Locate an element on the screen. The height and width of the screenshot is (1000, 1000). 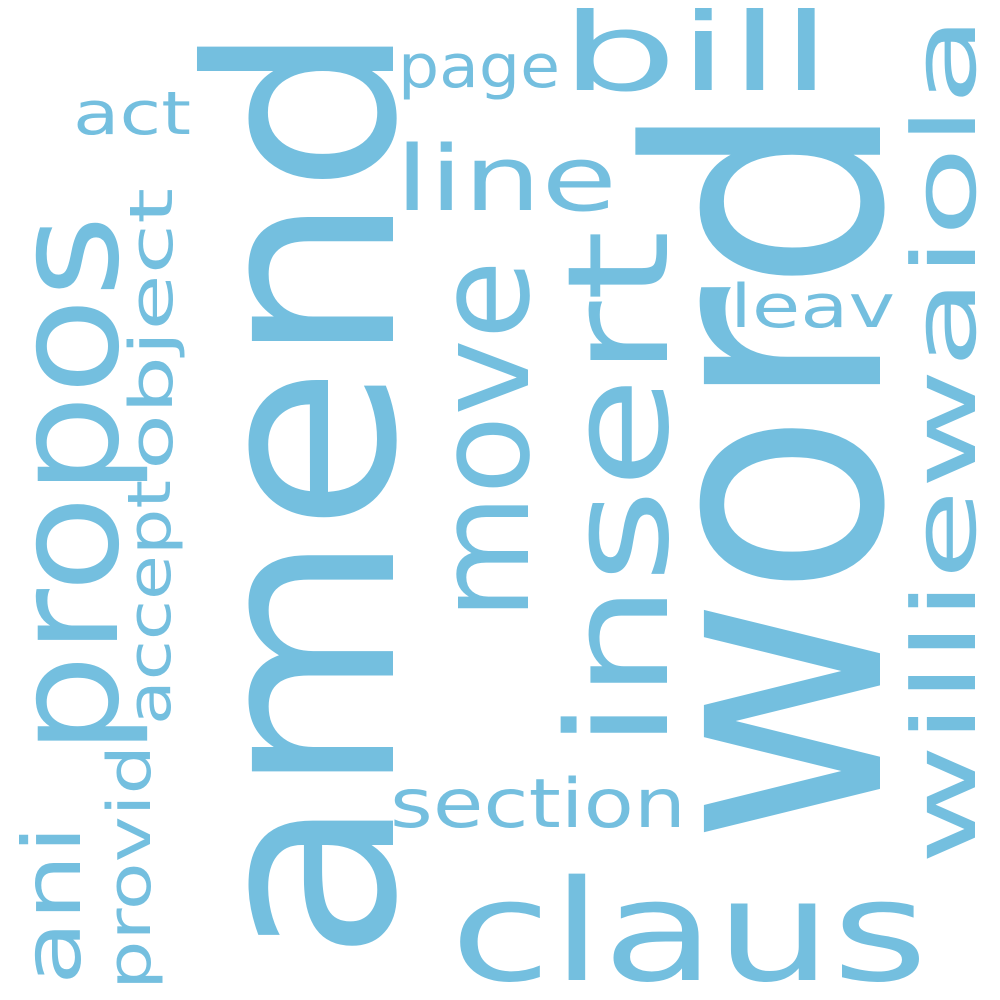
word-bill: bill is located at coordinates (696, 58).